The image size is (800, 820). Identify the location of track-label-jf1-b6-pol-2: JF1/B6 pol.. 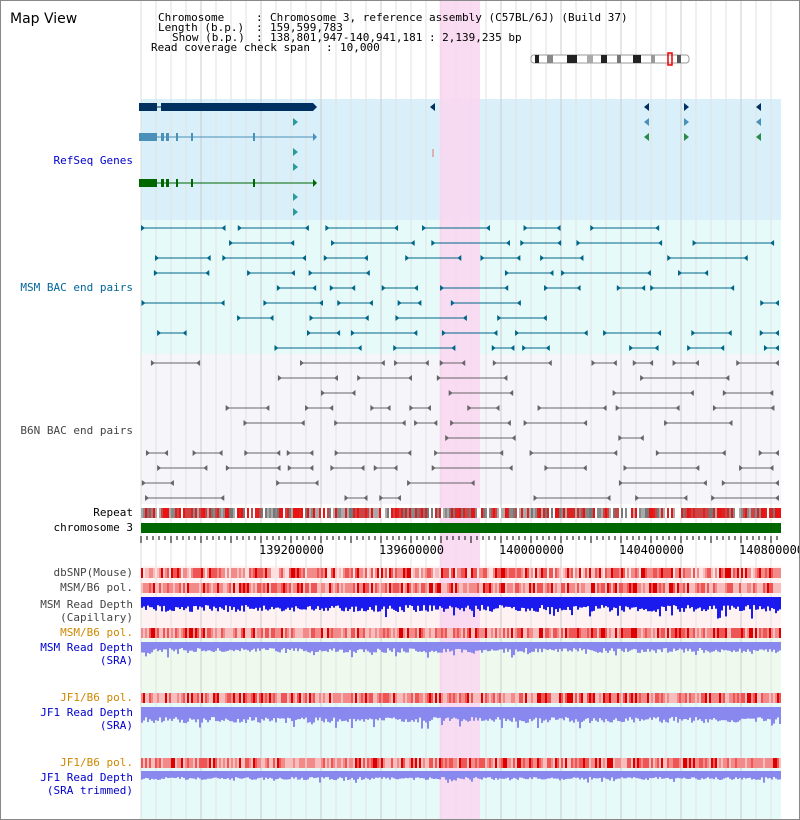
(96, 762).